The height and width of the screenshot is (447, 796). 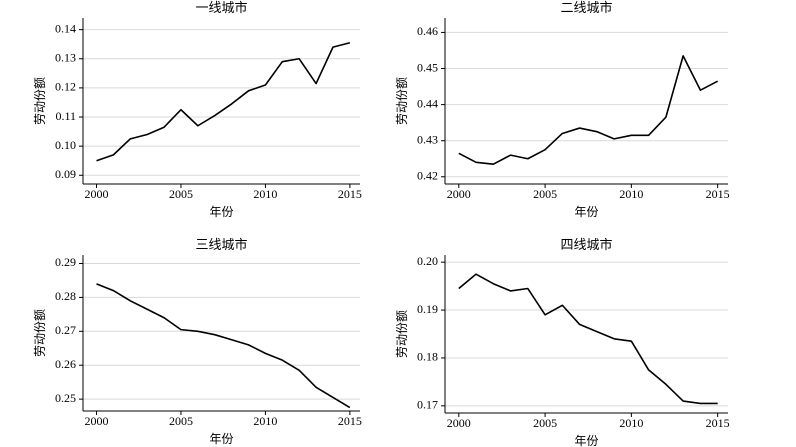 What do you see at coordinates (65, 58) in the screenshot?
I see `y-tick-label: 0.13` at bounding box center [65, 58].